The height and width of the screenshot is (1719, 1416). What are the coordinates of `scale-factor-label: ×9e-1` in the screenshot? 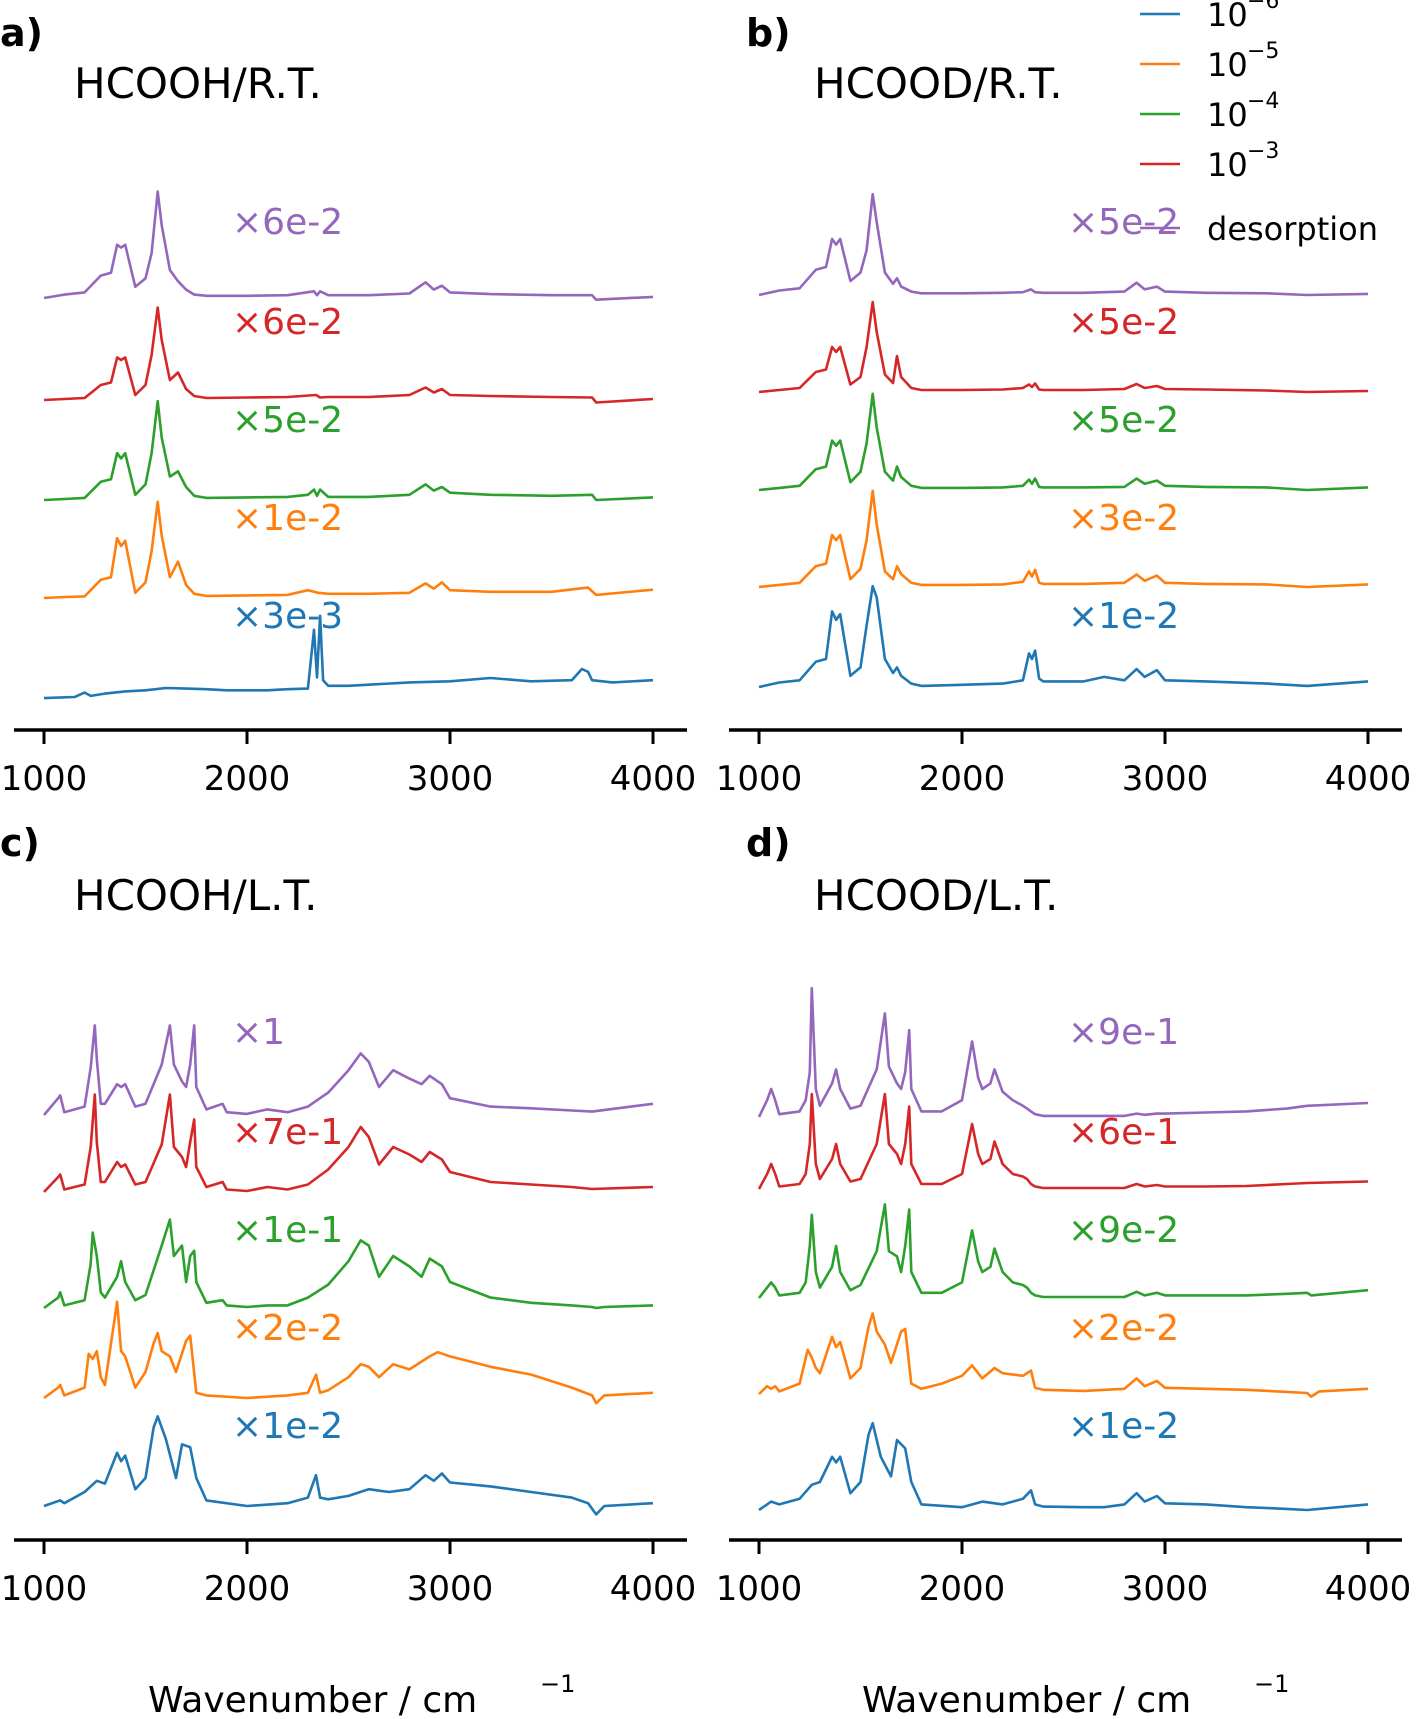 It's located at (1123, 1032).